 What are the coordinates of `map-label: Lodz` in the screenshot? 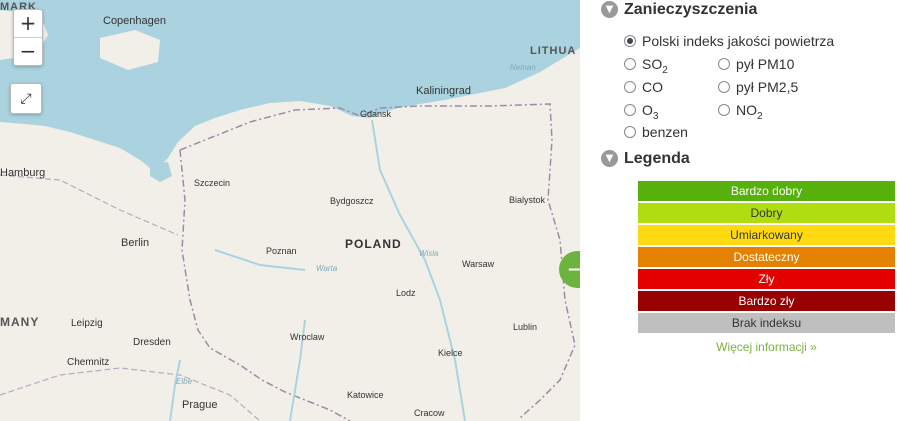 It's located at (406, 293).